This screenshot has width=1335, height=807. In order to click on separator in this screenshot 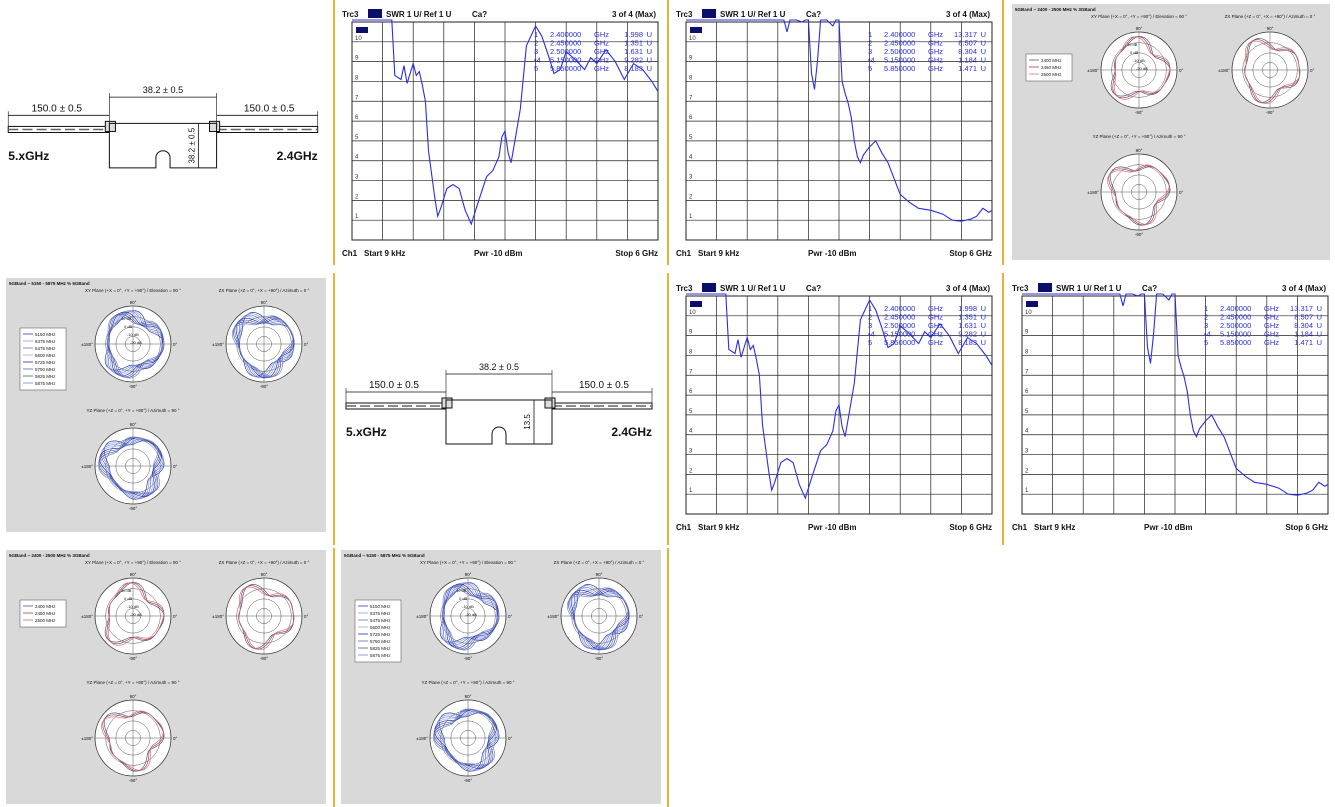, I will do `click(334, 409)`.